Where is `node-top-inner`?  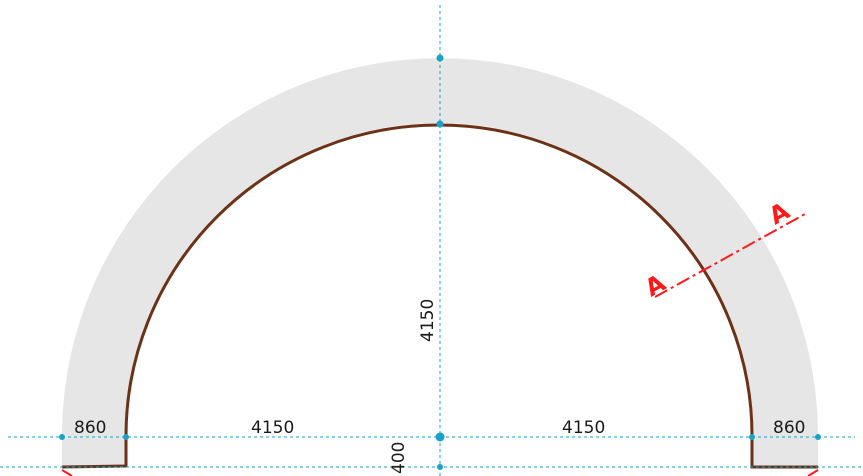 node-top-inner is located at coordinates (440, 124).